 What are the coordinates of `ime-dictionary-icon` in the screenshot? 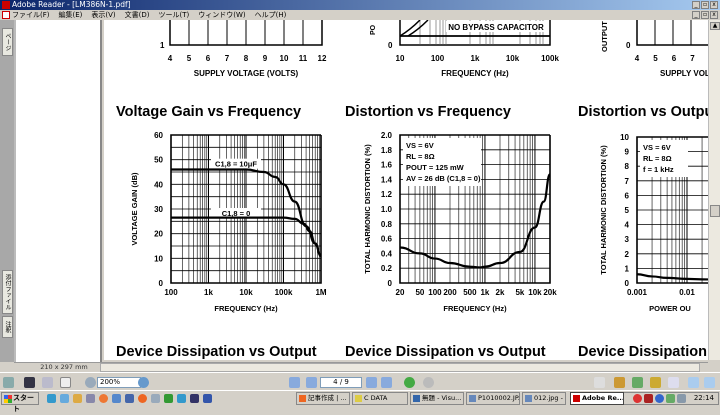 It's located at (637, 382).